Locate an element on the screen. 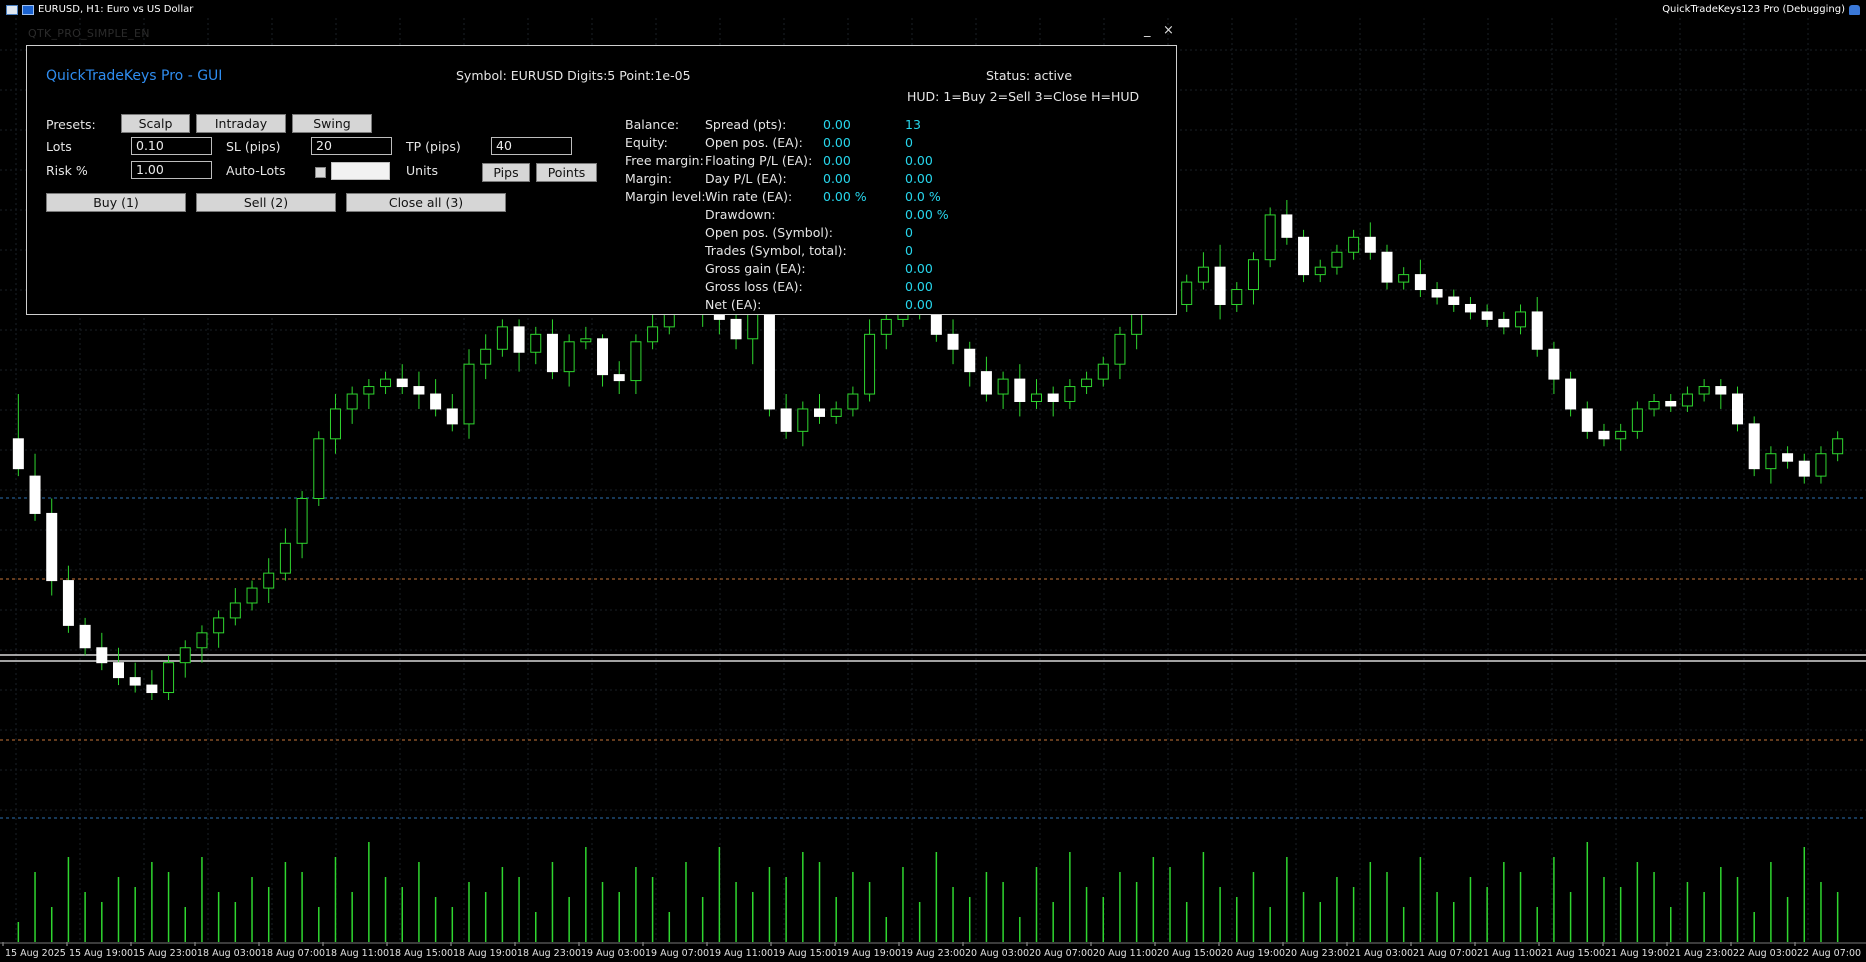 This screenshot has width=1866, height=962. time-tick-label: 18 Aug 15:00 is located at coordinates (421, 953).